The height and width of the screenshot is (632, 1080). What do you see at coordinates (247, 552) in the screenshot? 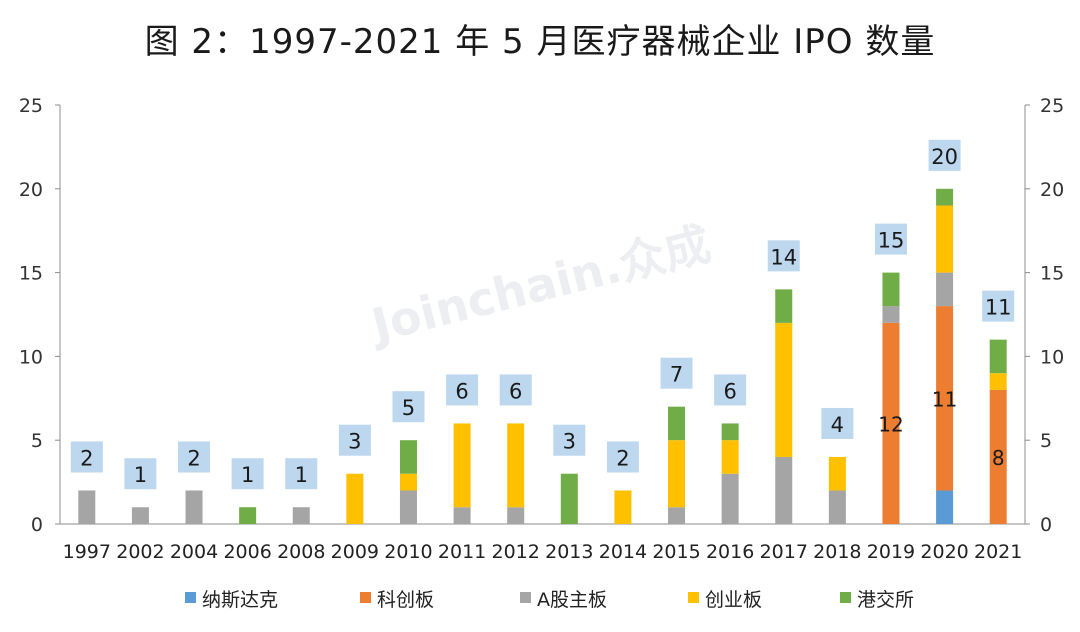
I see `x-tick-label: 2006` at bounding box center [247, 552].